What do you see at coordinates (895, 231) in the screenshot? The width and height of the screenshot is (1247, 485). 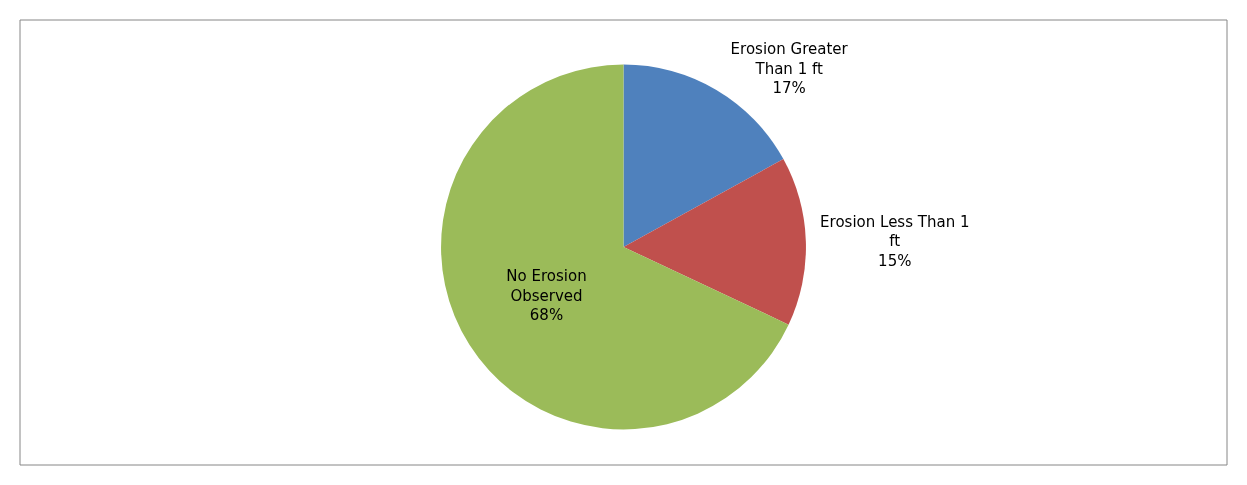 I see `slice-label: Erosion Less Than 1 ft` at bounding box center [895, 231].